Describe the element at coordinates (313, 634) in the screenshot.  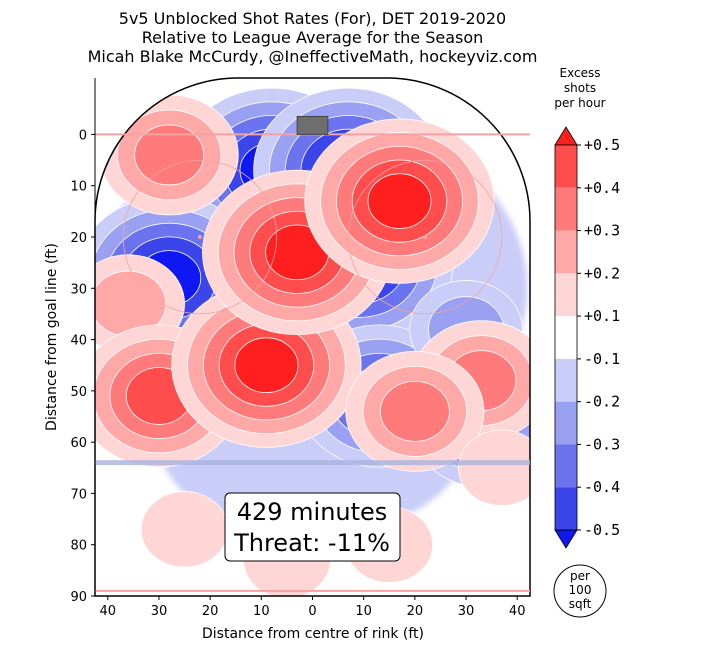
I see `x-axis-label: Distance from centre of rink (ft)` at that location.